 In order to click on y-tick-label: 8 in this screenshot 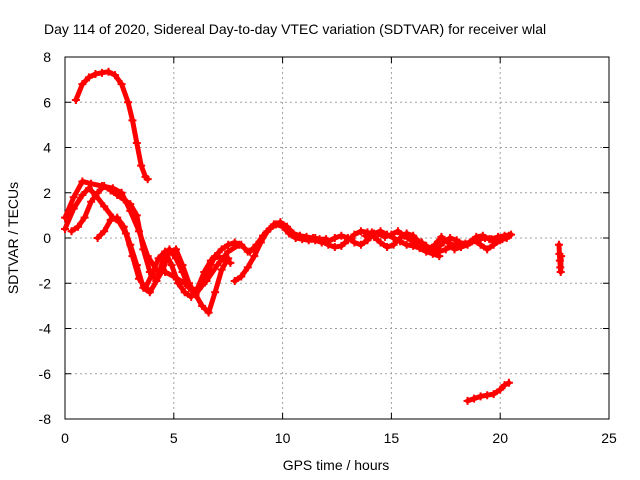, I will do `click(47, 57)`.